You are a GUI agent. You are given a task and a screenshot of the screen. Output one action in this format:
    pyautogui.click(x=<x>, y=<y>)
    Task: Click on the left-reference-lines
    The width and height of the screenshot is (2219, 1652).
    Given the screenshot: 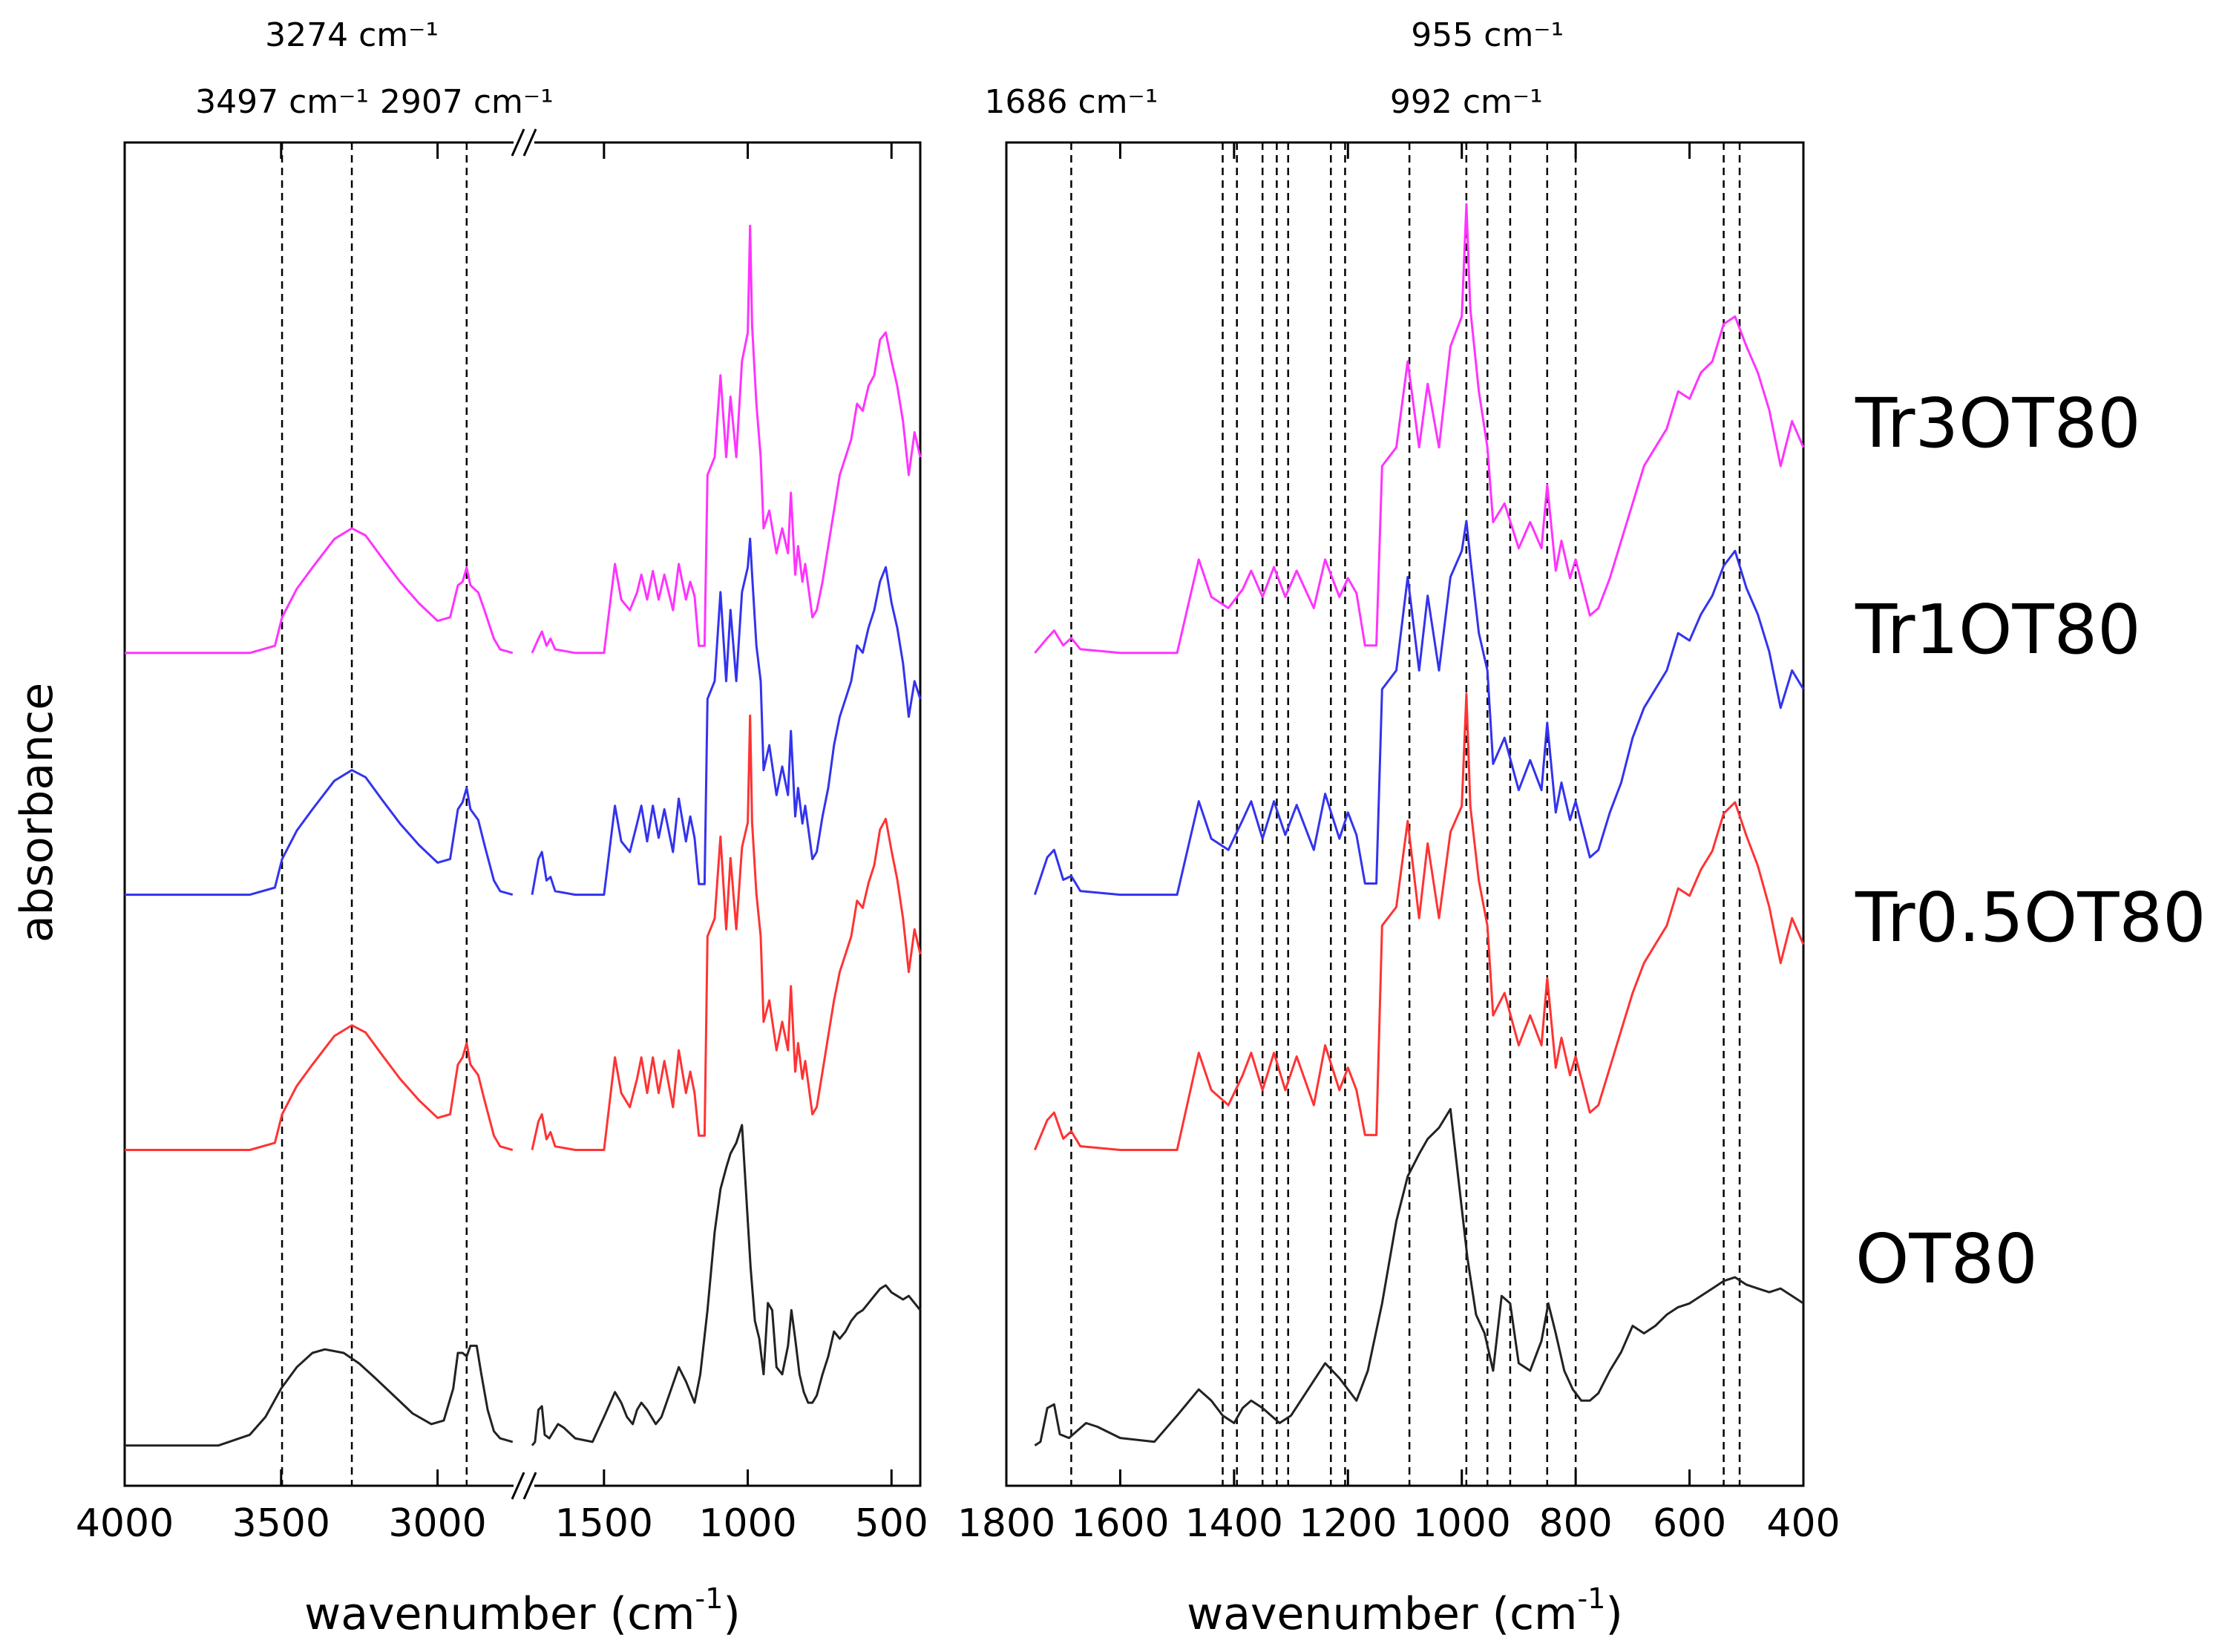 What is the action you would take?
    pyautogui.click(x=374, y=814)
    